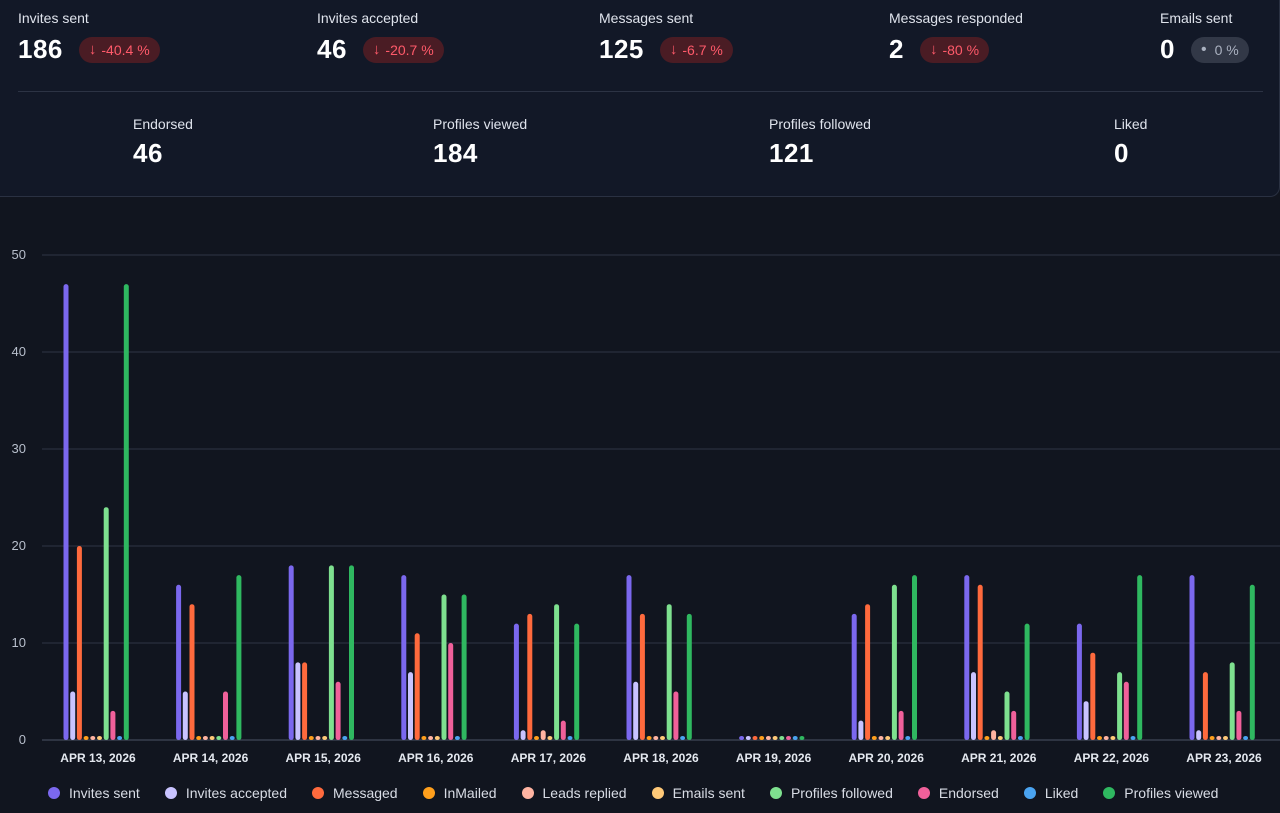 This screenshot has height=813, width=1280. I want to click on legend-item: Leads replied, so click(574, 793).